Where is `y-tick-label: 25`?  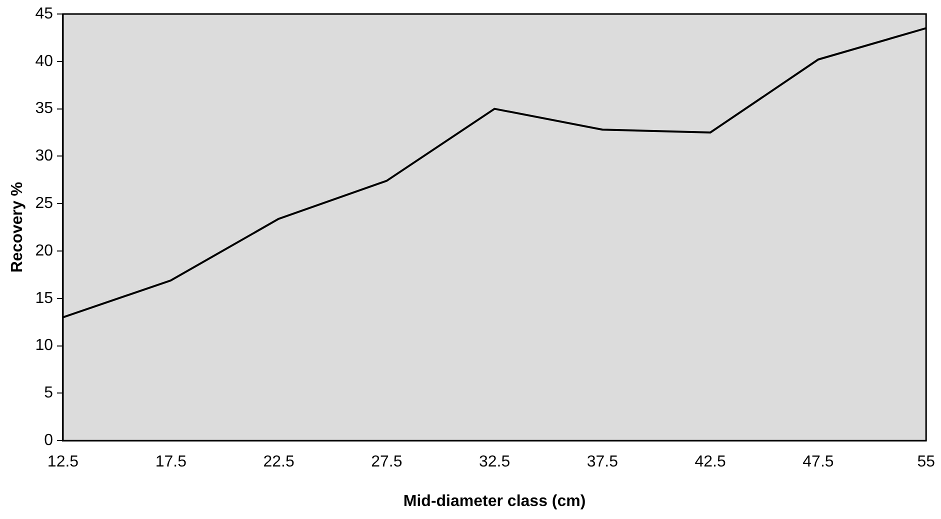 y-tick-label: 25 is located at coordinates (44, 203).